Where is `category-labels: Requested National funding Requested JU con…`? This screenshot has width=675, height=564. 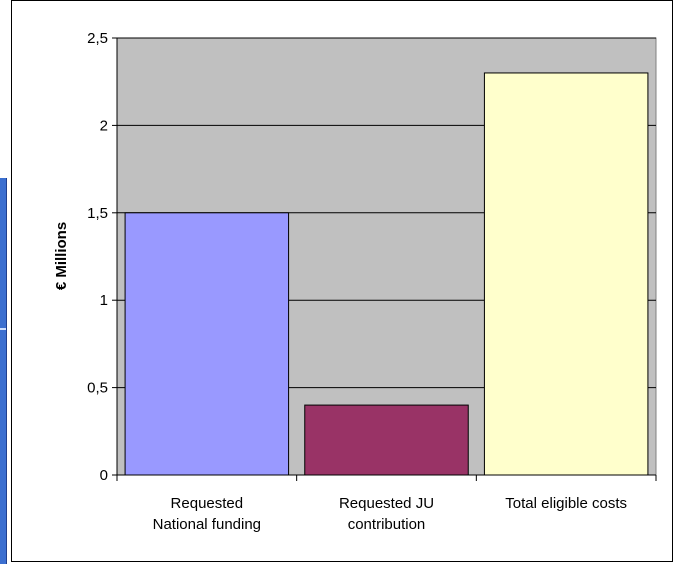
category-labels: Requested National funding Requested JU con… is located at coordinates (390, 514).